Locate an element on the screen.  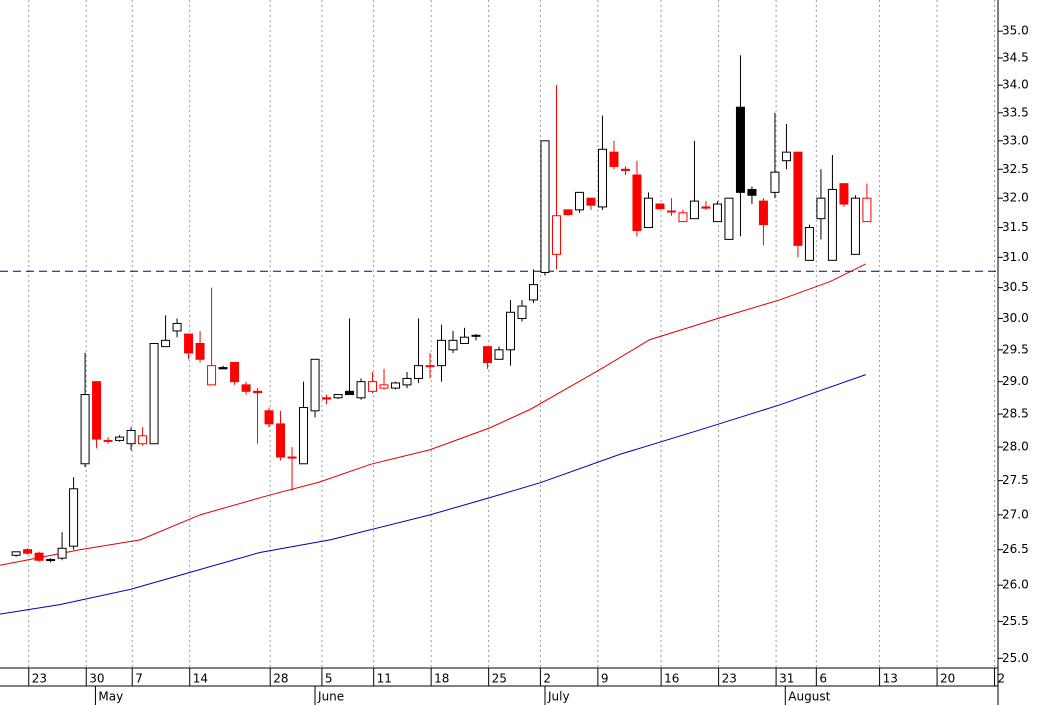
x-tick-label: 5 is located at coordinates (329, 679).